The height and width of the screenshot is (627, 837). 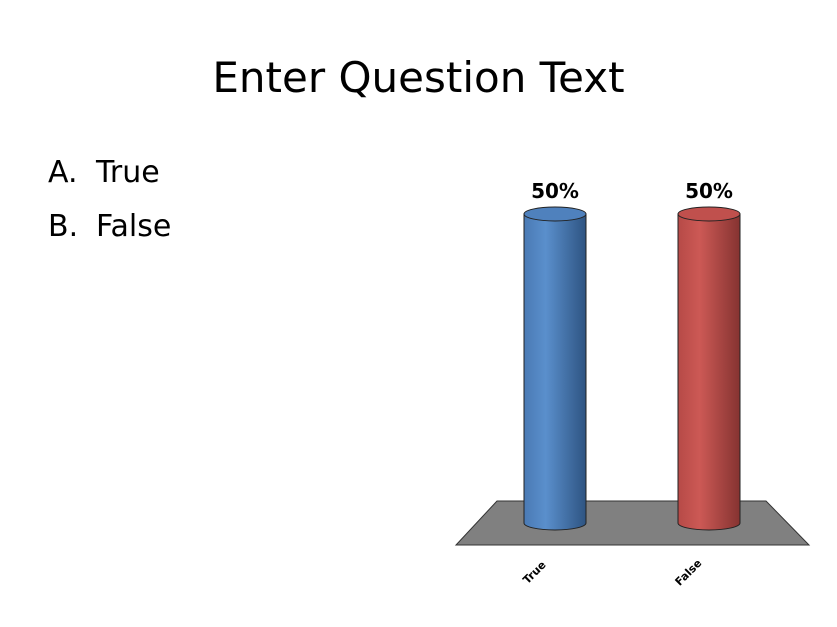 I want to click on answer-letter: A., so click(x=63, y=172).